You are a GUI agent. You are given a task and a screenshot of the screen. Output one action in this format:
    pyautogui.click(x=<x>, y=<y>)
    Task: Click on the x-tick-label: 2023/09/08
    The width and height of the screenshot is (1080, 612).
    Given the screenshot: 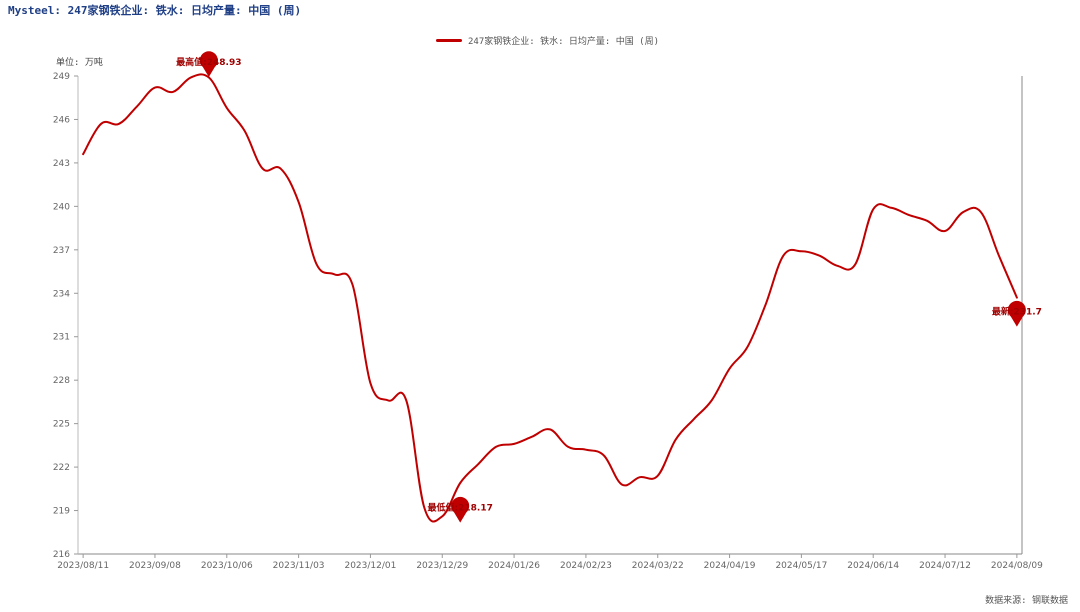 What is the action you would take?
    pyautogui.click(x=155, y=566)
    